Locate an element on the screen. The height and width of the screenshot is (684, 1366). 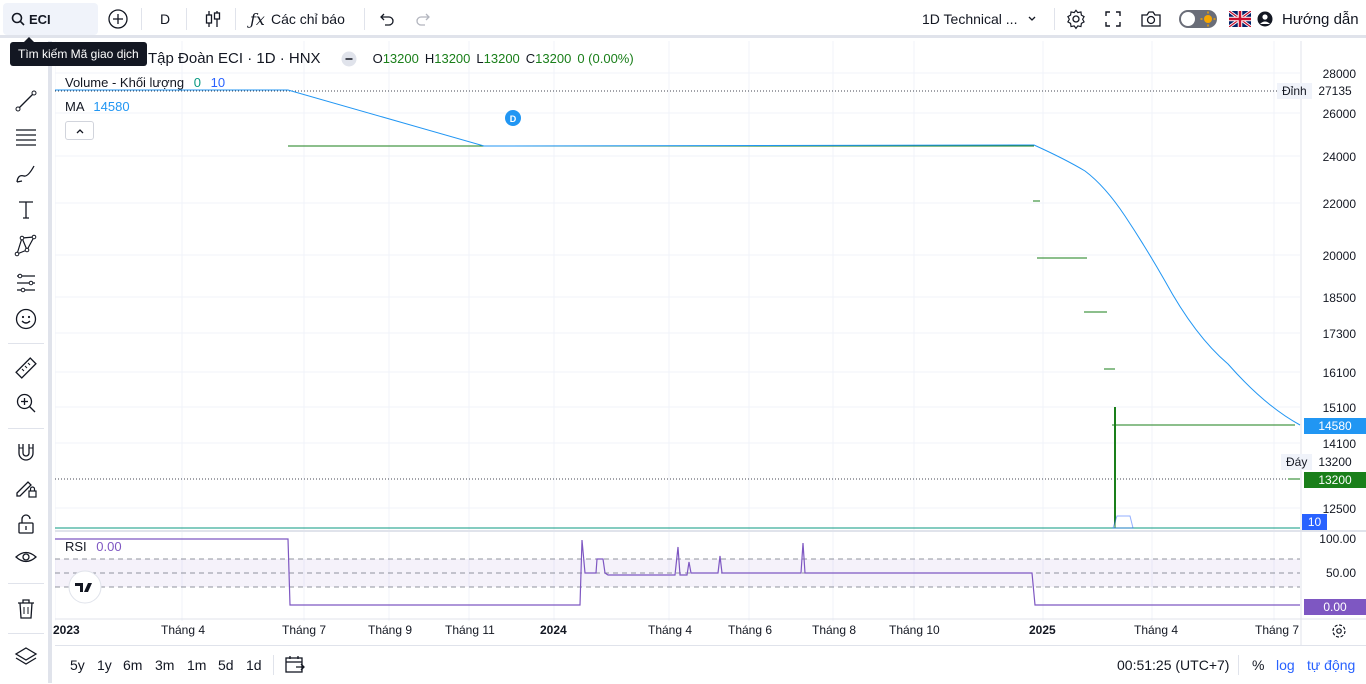
undo-button is located at coordinates (386, 19).